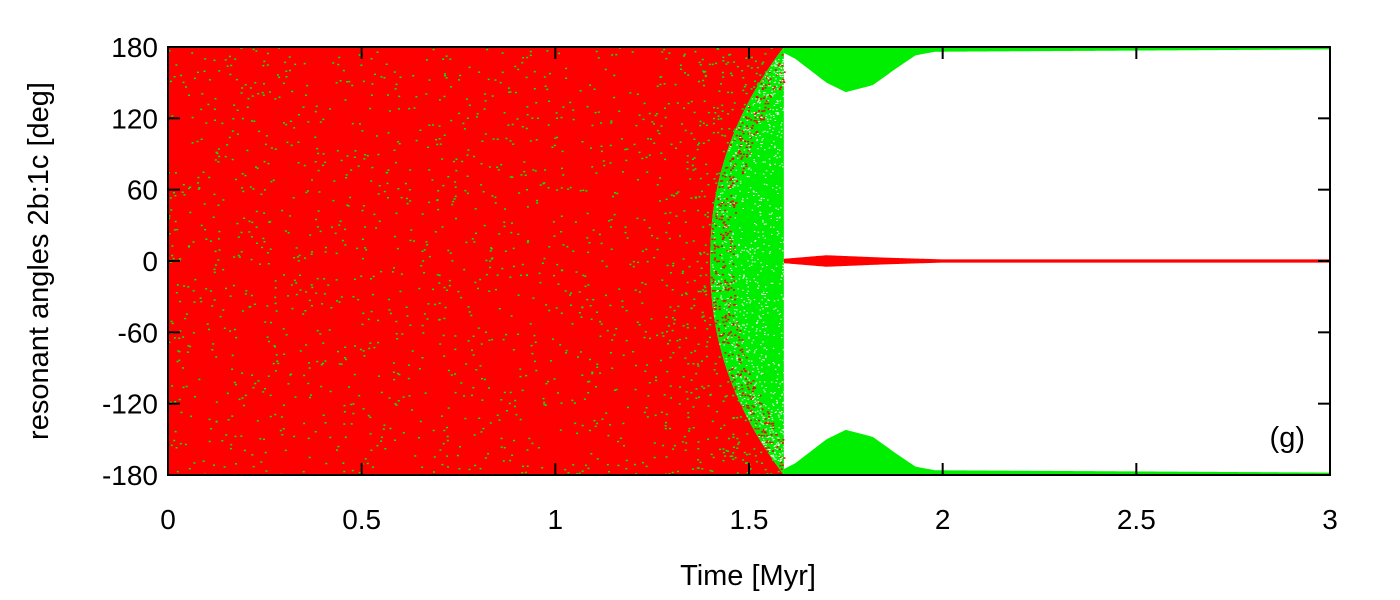 This screenshot has width=1400, height=600. I want to click on y-tick-label: 180, so click(134, 47).